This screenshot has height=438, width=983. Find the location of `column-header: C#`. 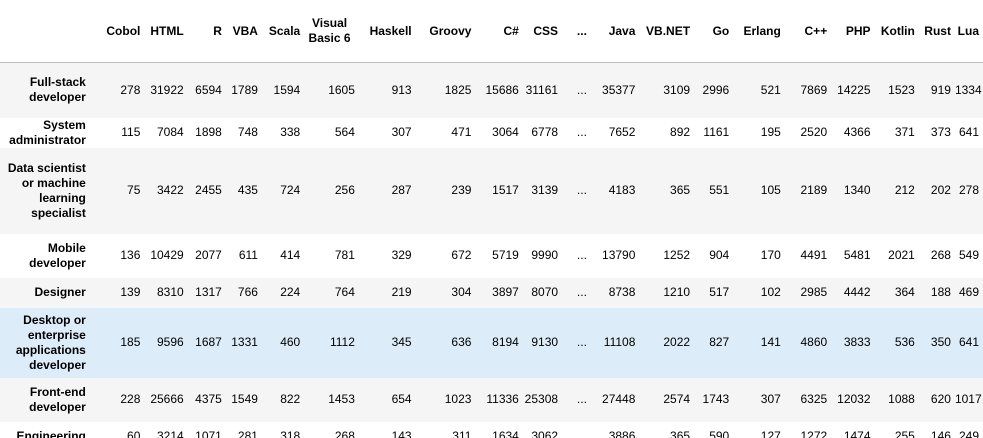

column-header: C# is located at coordinates (511, 30).